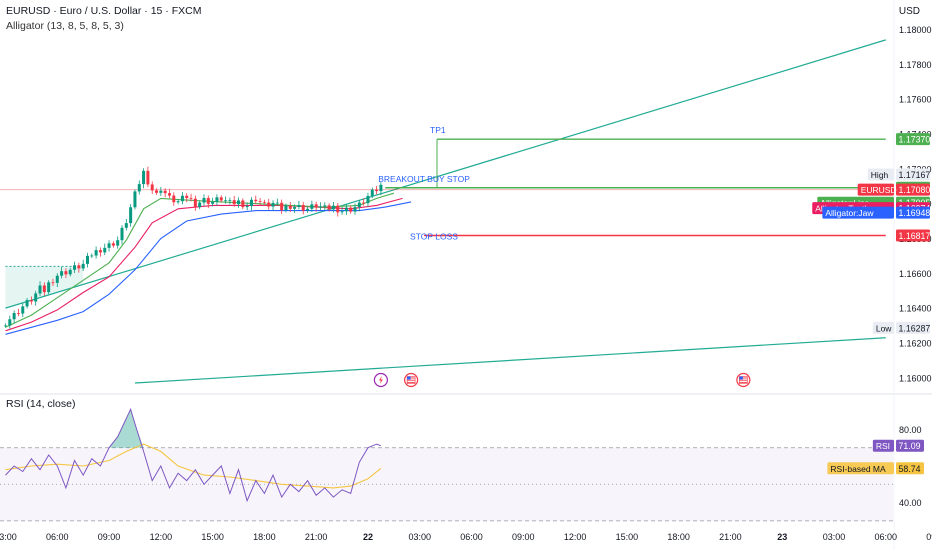 Image resolution: width=932 pixels, height=550 pixels. Describe the element at coordinates (204, 264) in the screenshot. I see `alligator-teeth-line` at that location.